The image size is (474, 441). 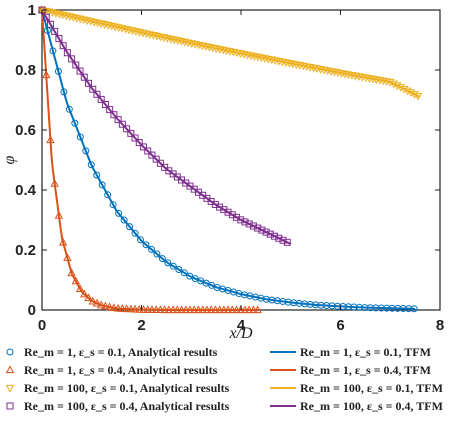 I want to click on legend-label: Re_m = 100, ε_s = 0.4, TFM, so click(x=371, y=406).